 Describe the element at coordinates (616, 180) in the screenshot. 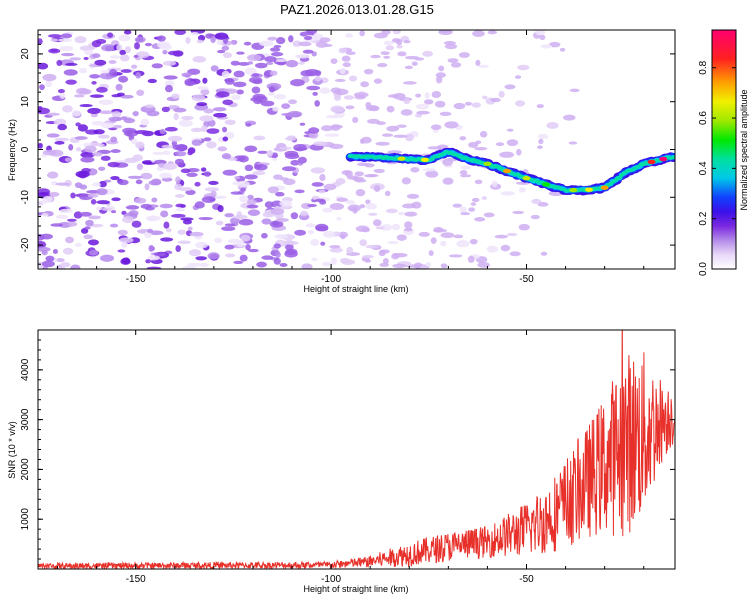

I see `spectrogram-track-cell` at that location.